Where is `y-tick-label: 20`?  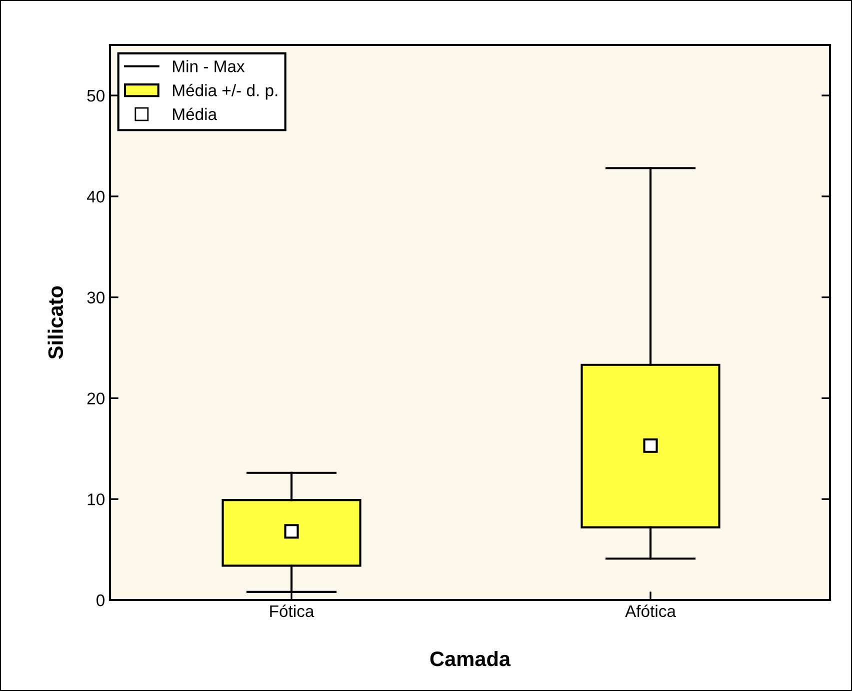
y-tick-label: 20 is located at coordinates (95, 398).